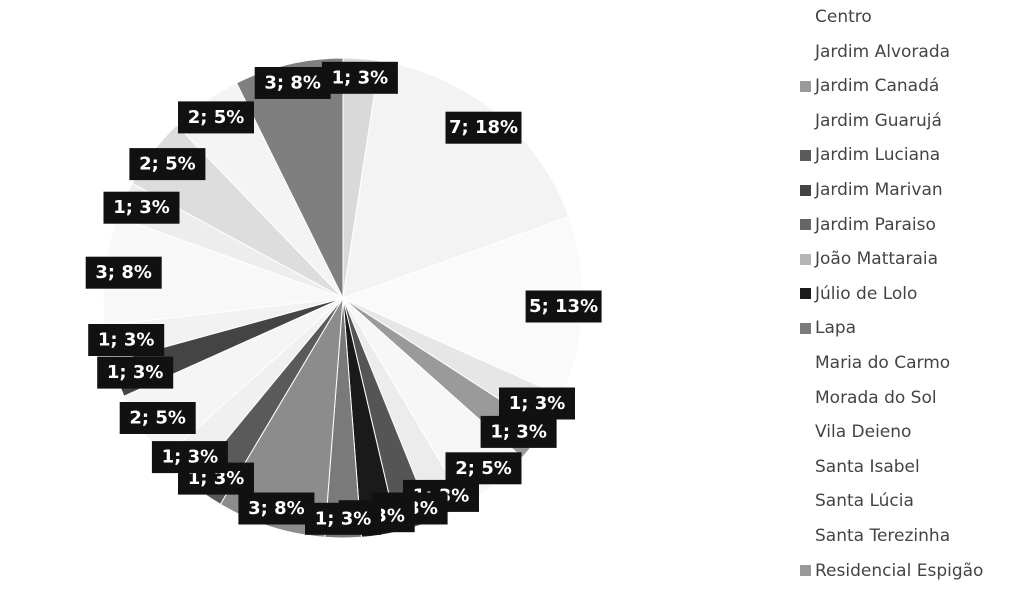 The width and height of the screenshot is (1010, 590). I want to click on legend-label: Maria do Carmo, so click(883, 363).